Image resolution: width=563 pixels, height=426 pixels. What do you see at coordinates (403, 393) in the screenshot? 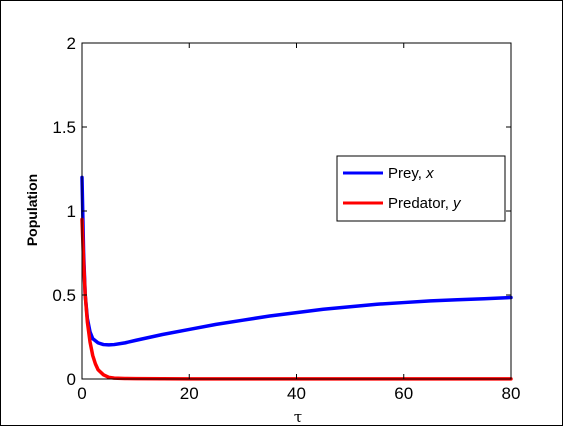
I see `x-tick-label: 60` at bounding box center [403, 393].